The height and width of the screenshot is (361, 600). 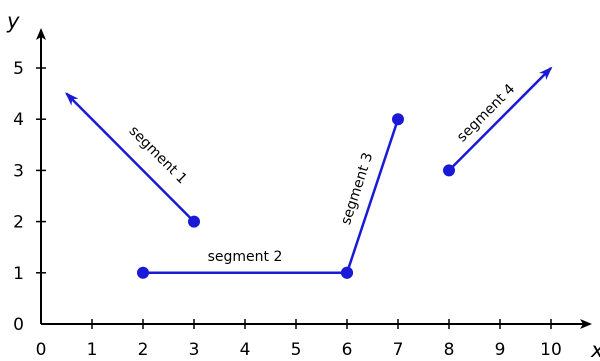 What do you see at coordinates (595, 349) in the screenshot?
I see `x-axis-title: x` at bounding box center [595, 349].